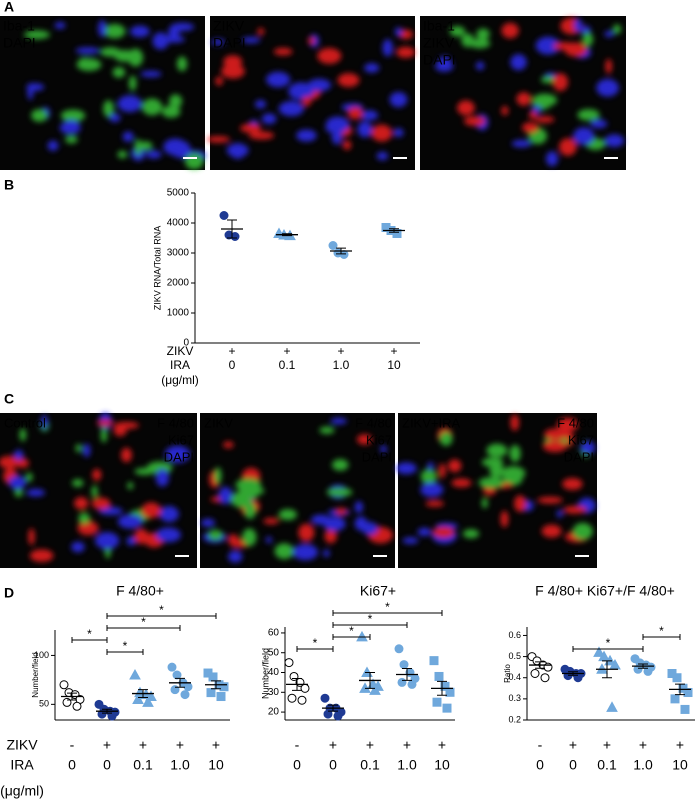 This screenshot has height=811, width=700. Describe the element at coordinates (274, 672) in the screenshot. I see `y-tick-label: 40` at that location.